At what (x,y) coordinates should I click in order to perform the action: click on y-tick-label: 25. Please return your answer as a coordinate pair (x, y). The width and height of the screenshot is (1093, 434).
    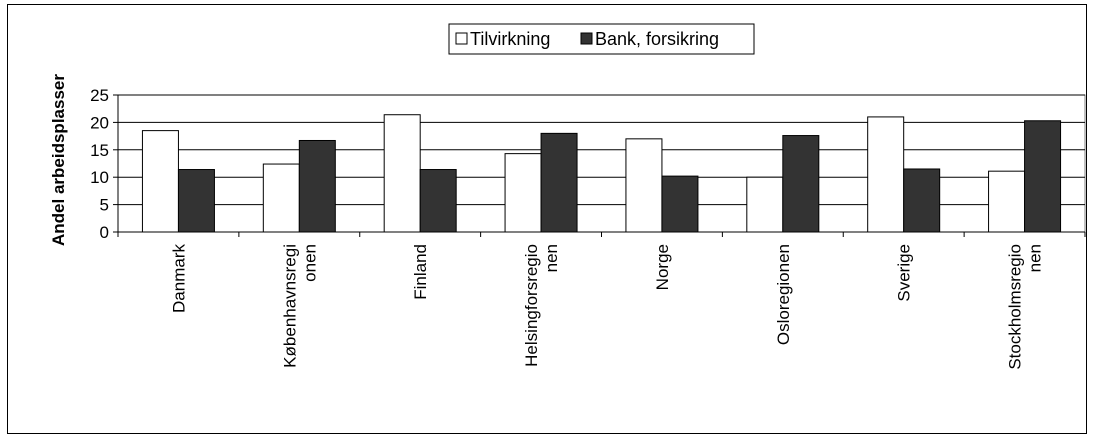
    Looking at the image, I should click on (99, 95).